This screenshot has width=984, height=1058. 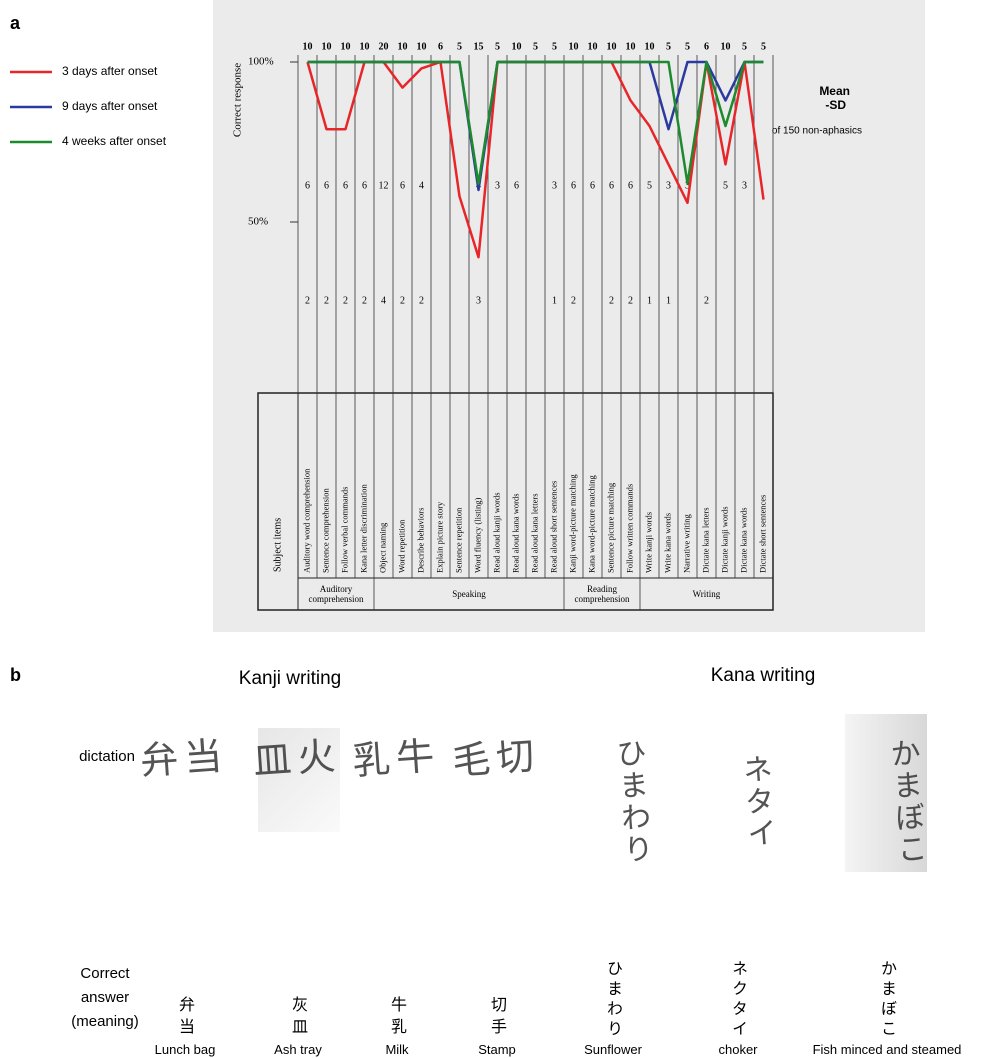 What do you see at coordinates (383, 300) in the screenshot?
I see `low-score: 4` at bounding box center [383, 300].